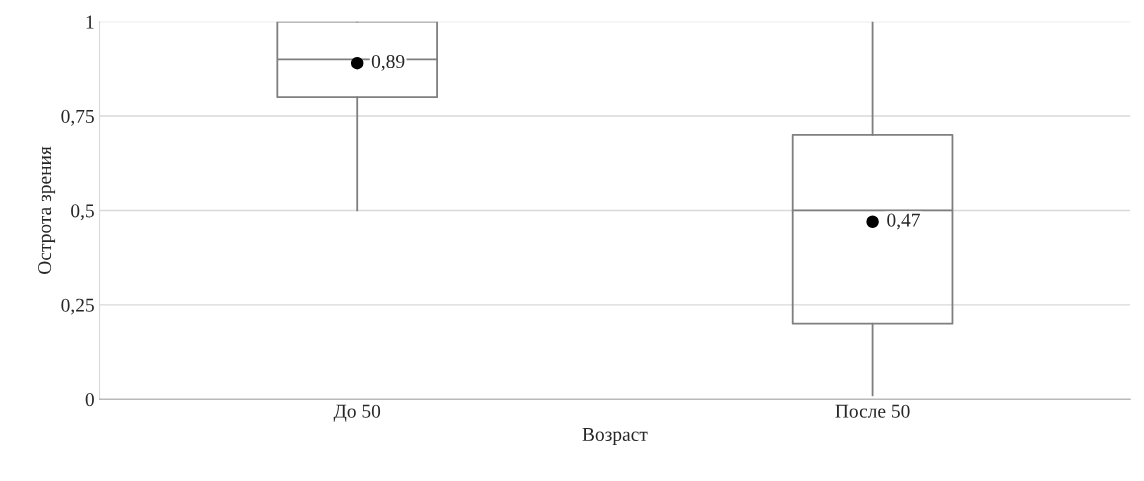  I want to click on y-tick-label: 0,25, so click(77, 306).